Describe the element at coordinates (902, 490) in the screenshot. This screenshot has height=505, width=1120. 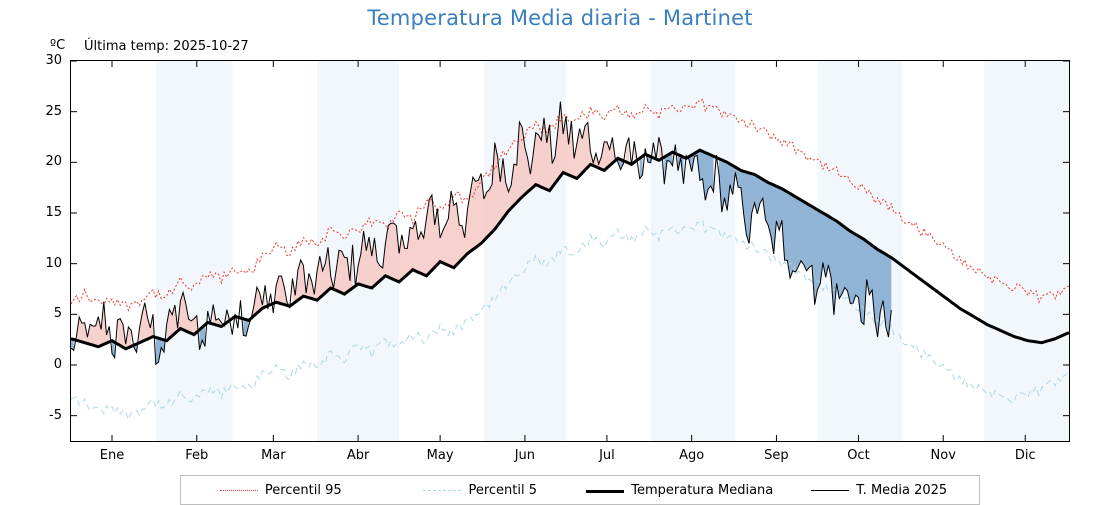
I see `legend-label-t-media-2025: T. Media 2025` at that location.